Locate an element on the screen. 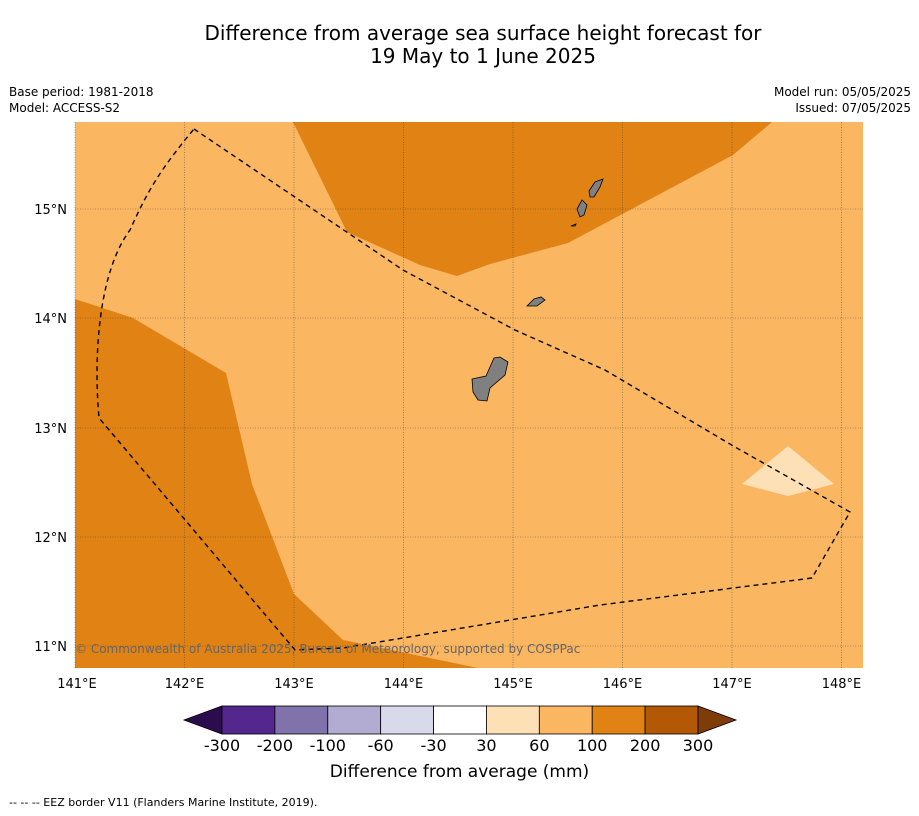 The width and height of the screenshot is (919, 816). colorbar-tick-label: 200 is located at coordinates (645, 745).